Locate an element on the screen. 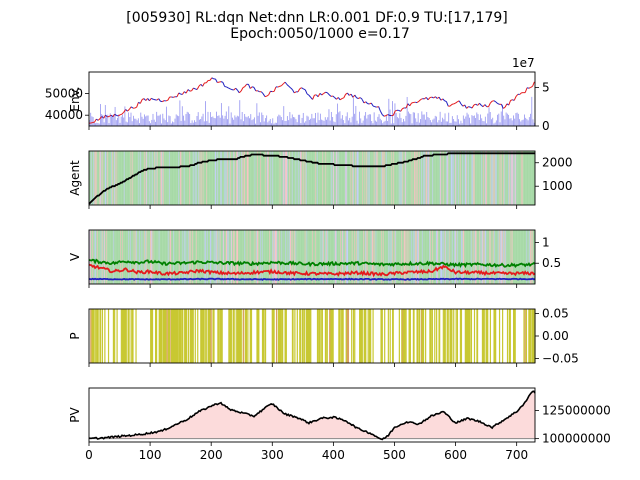 The image size is (640, 480). policy-ylabel: P is located at coordinates (75, 335).